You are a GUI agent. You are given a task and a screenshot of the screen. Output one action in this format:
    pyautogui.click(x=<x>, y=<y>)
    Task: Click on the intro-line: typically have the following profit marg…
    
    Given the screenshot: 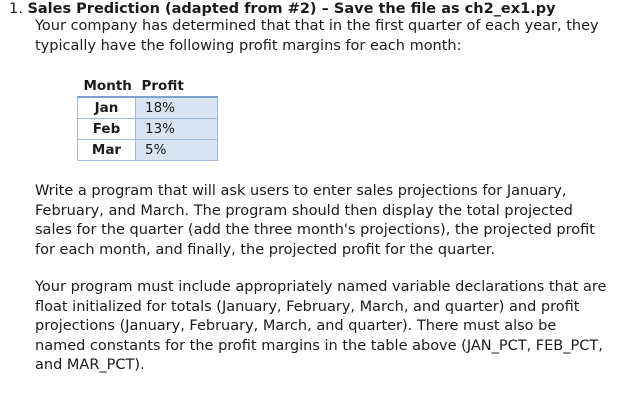 What is the action you would take?
    pyautogui.click(x=248, y=45)
    